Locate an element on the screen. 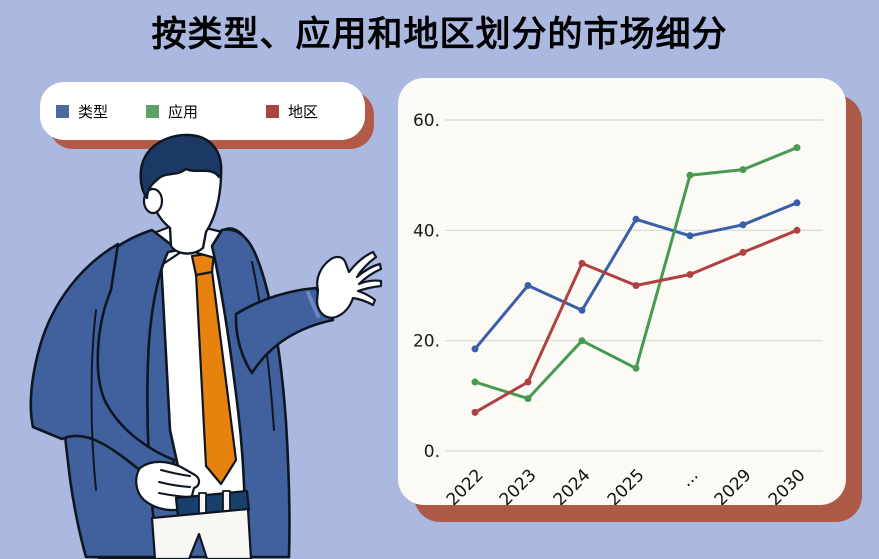 The image size is (879, 559). x-axis-tick-label: 2022 is located at coordinates (465, 485).